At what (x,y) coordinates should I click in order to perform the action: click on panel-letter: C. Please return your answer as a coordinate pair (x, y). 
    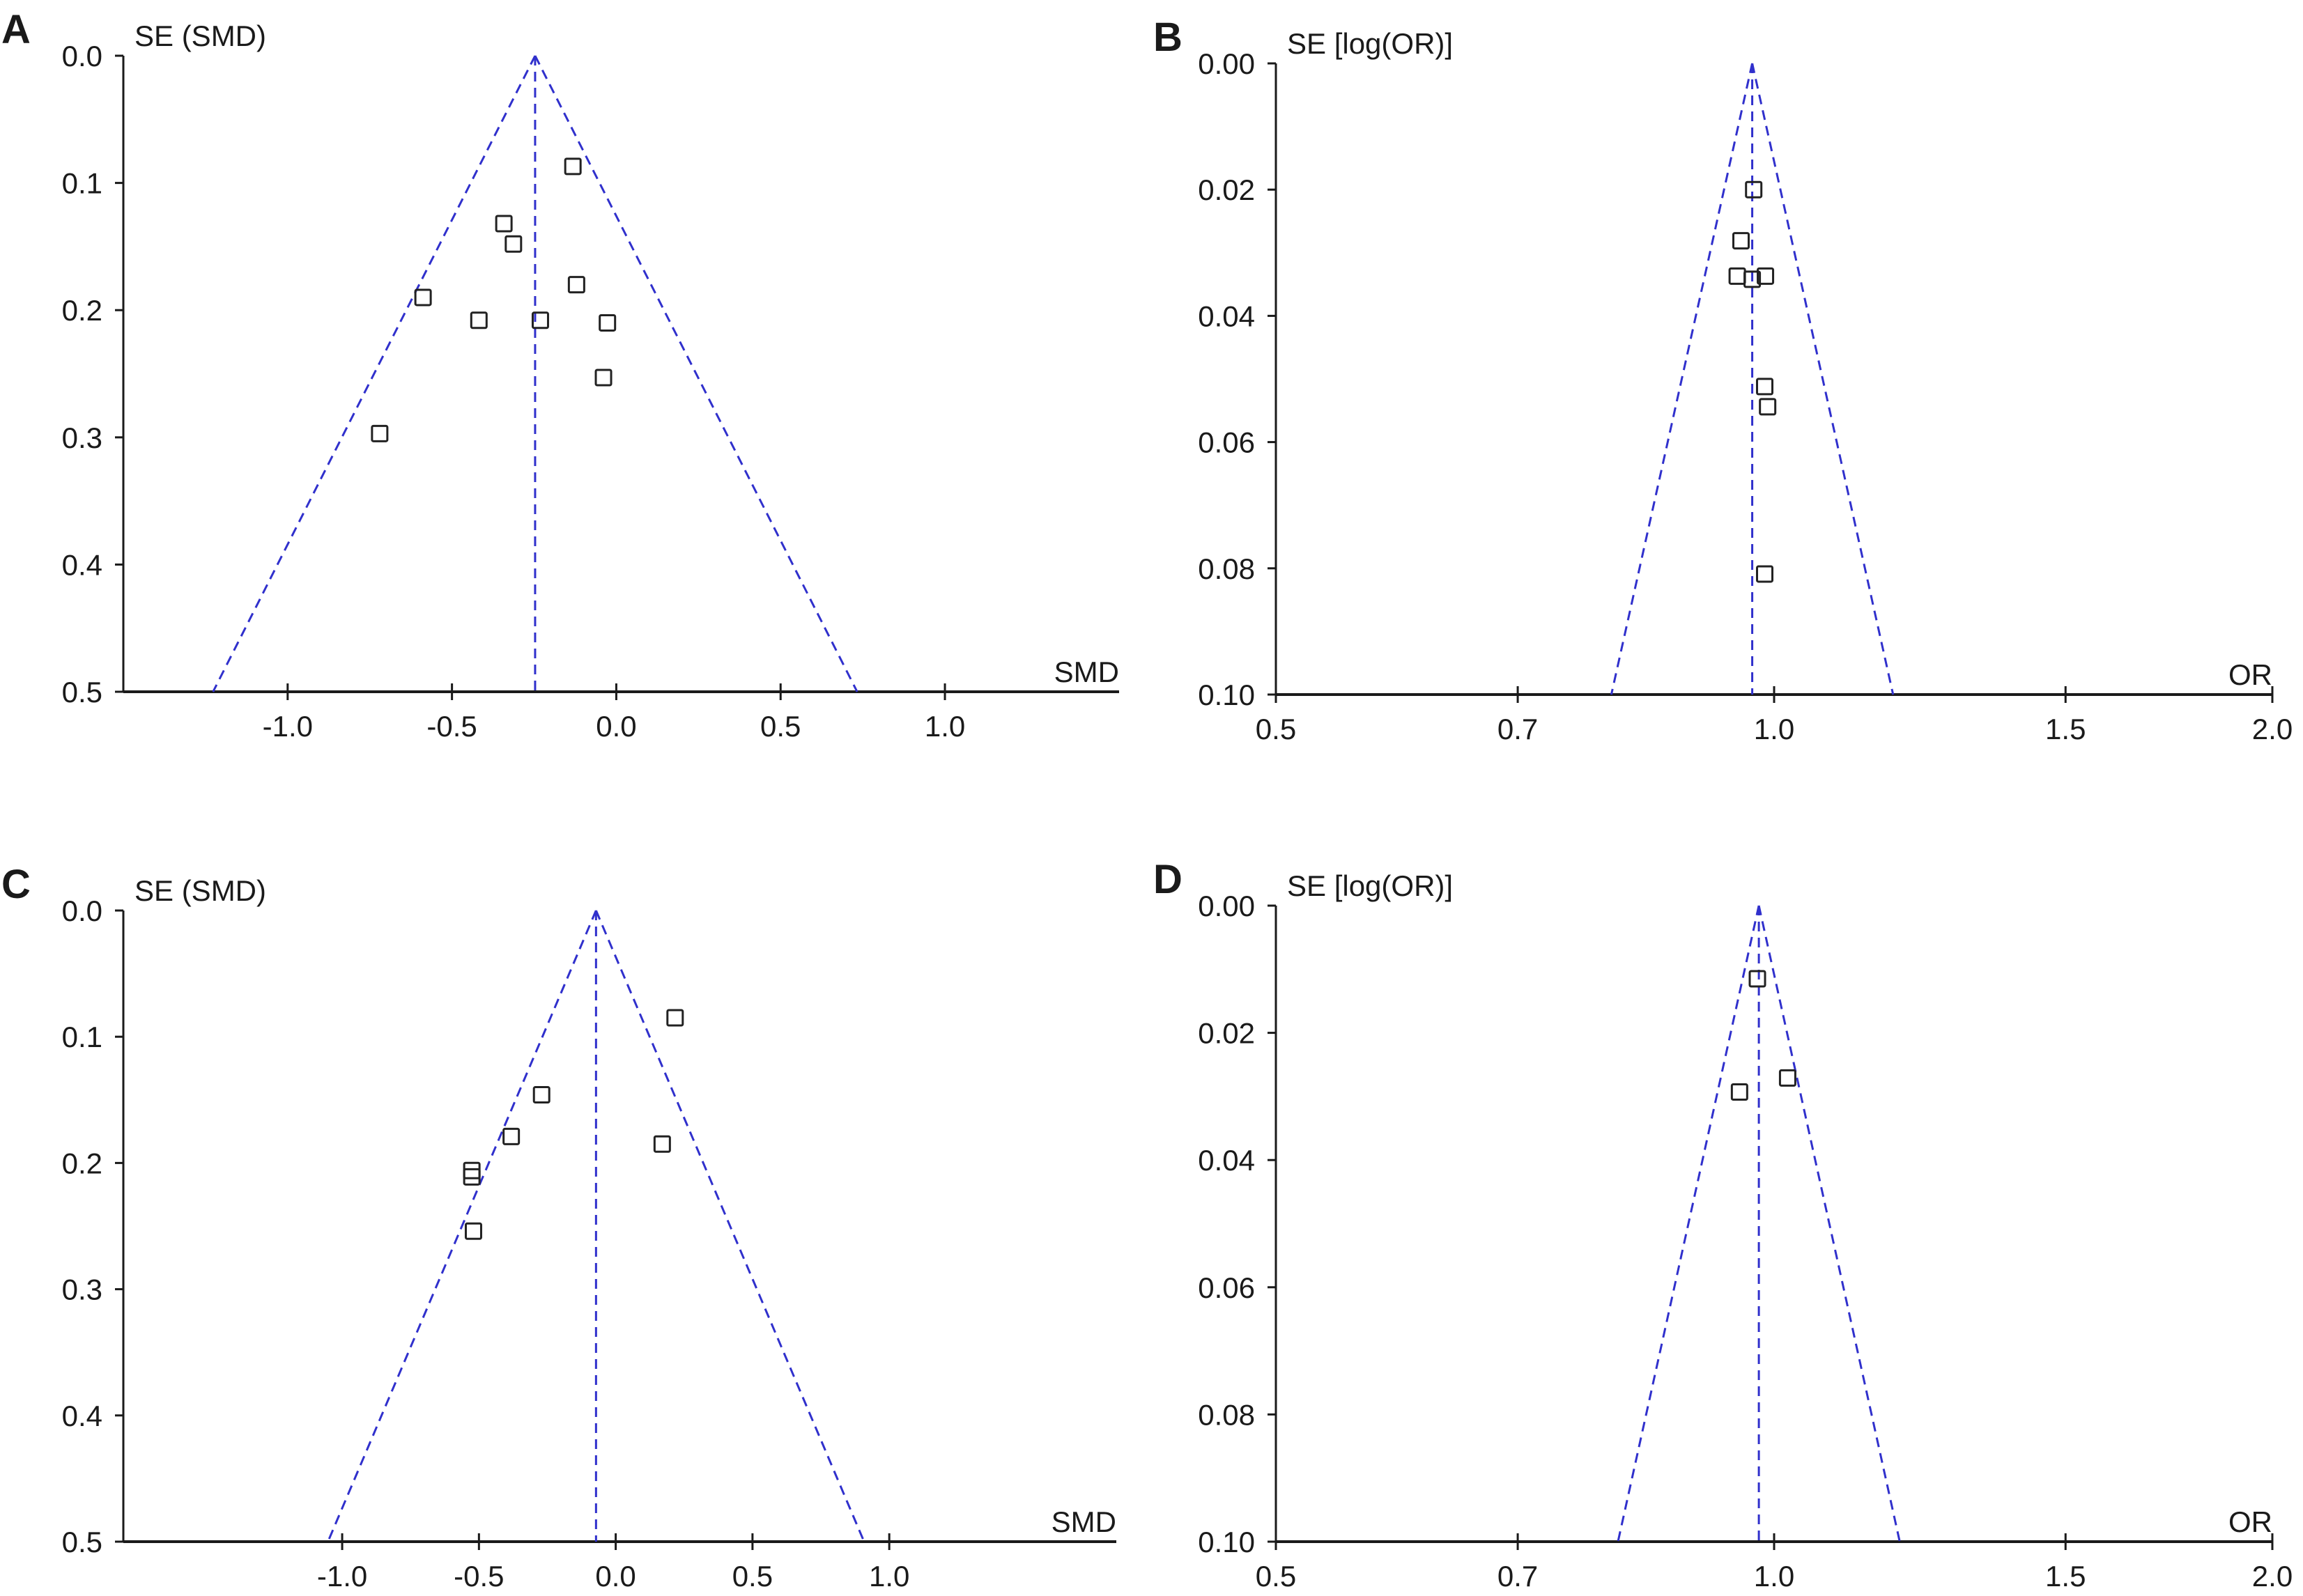
    Looking at the image, I should click on (16, 884).